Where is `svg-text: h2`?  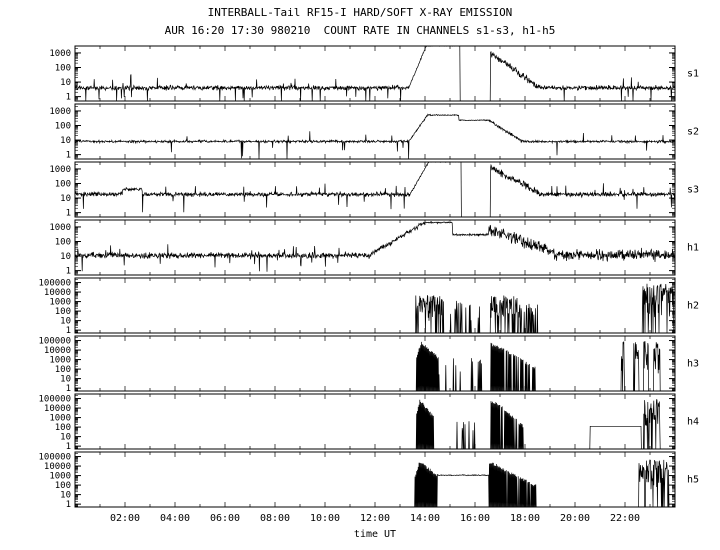
svg-text: h2 is located at coordinates (693, 306).